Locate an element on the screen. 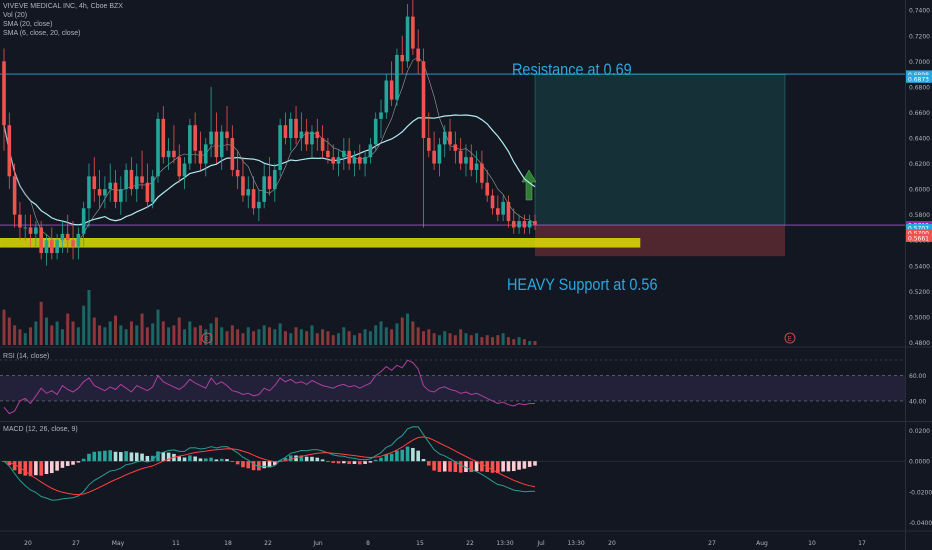 This screenshot has width=932, height=550. sma2-legend: SMA (6, close, 20, close) is located at coordinates (42, 33).